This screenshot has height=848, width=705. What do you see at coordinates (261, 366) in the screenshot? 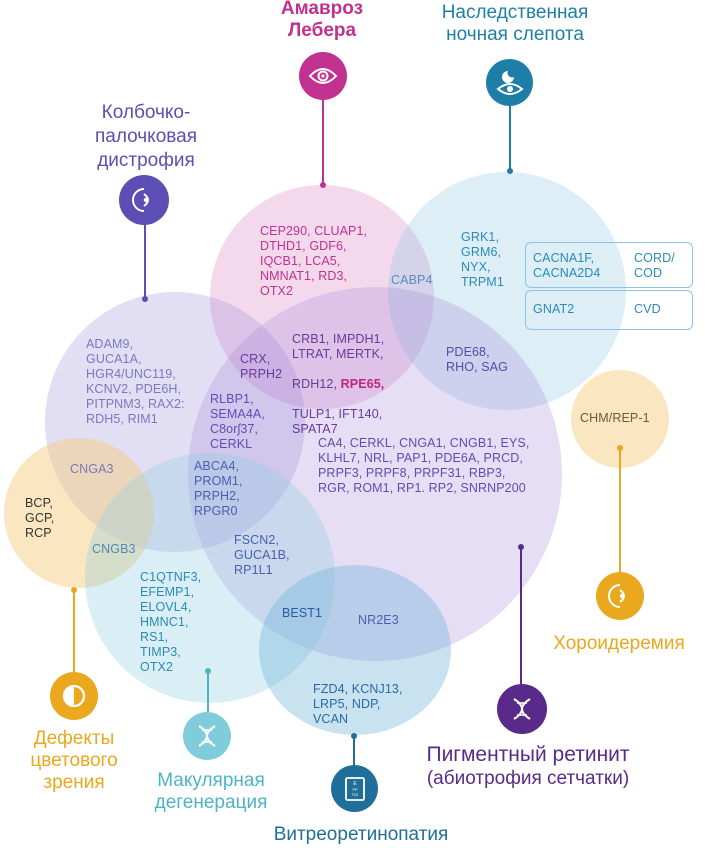
I see `genes-crx: CRX, PRPH2` at bounding box center [261, 366].